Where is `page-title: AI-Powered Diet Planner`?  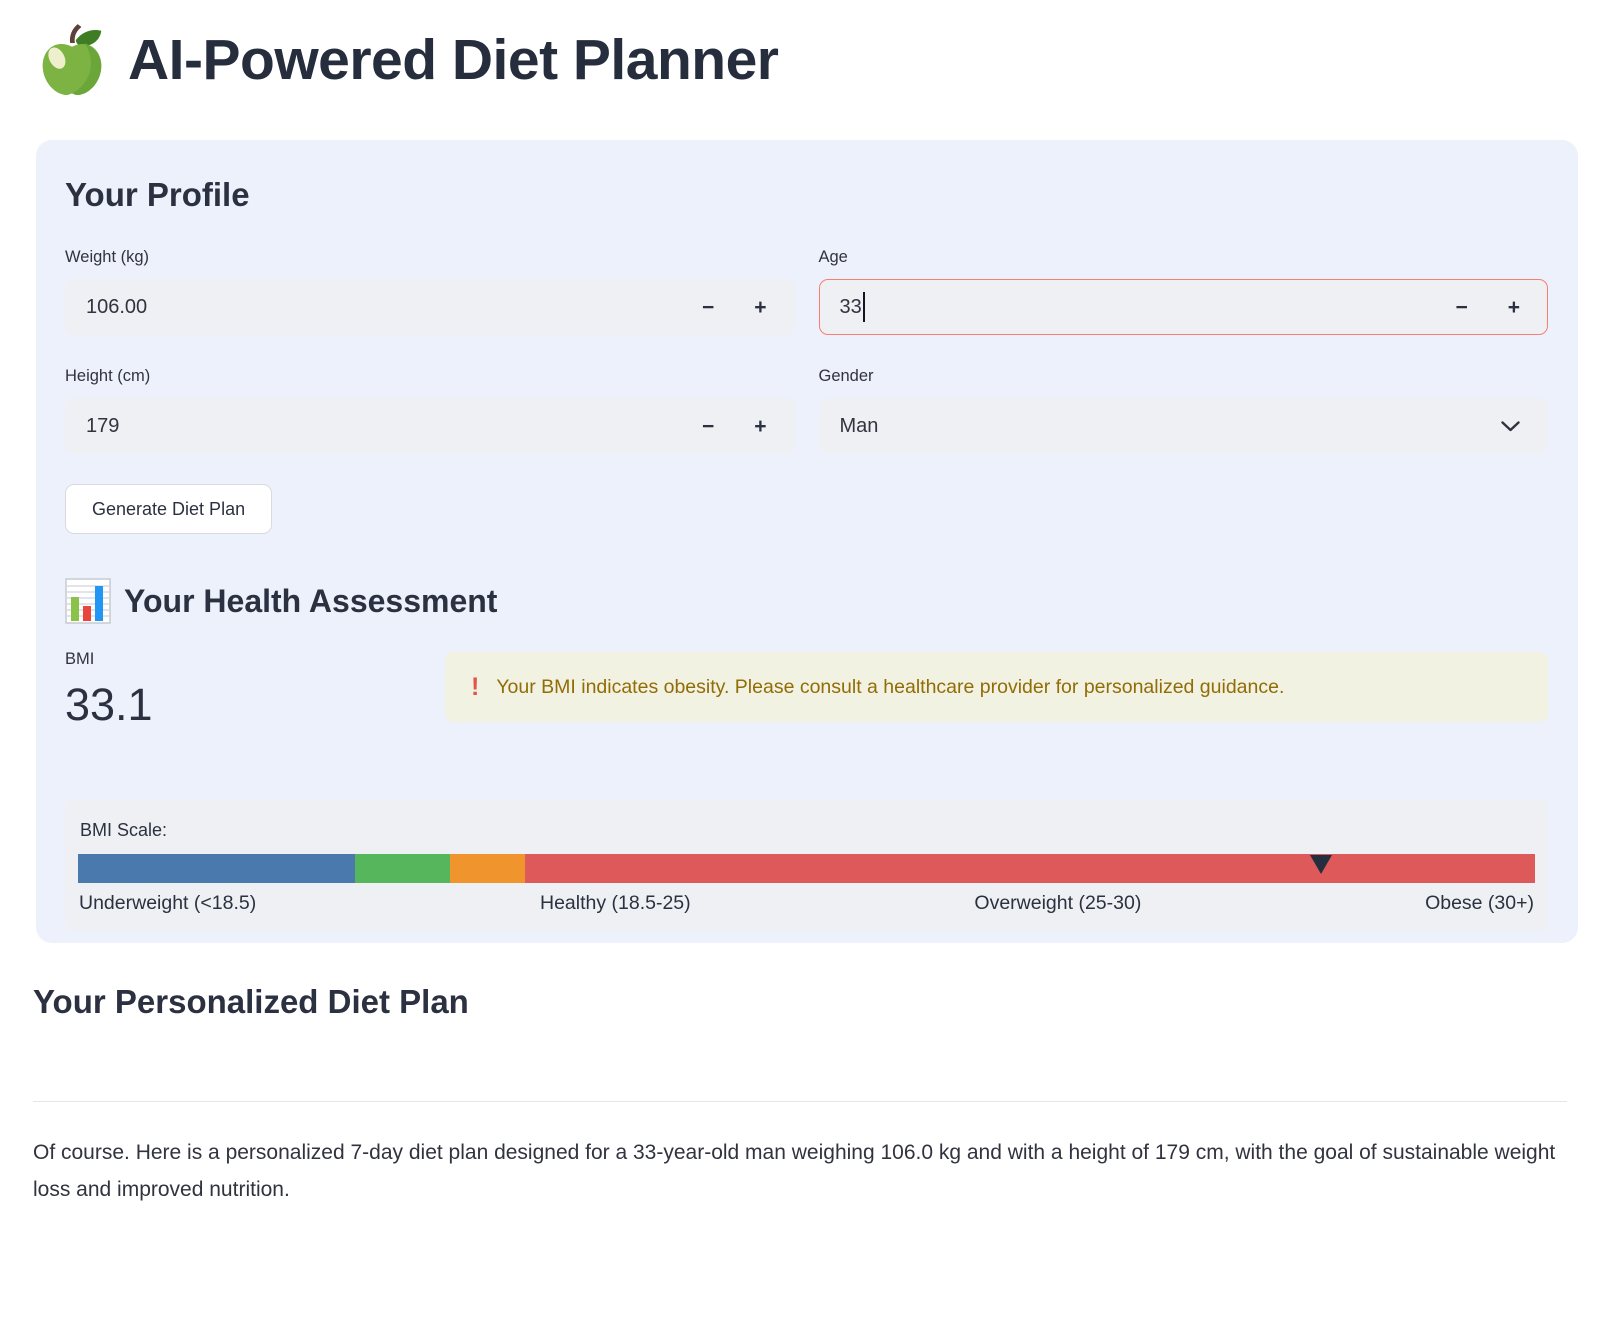
page-title: AI-Powered Diet Planner is located at coordinates (453, 60).